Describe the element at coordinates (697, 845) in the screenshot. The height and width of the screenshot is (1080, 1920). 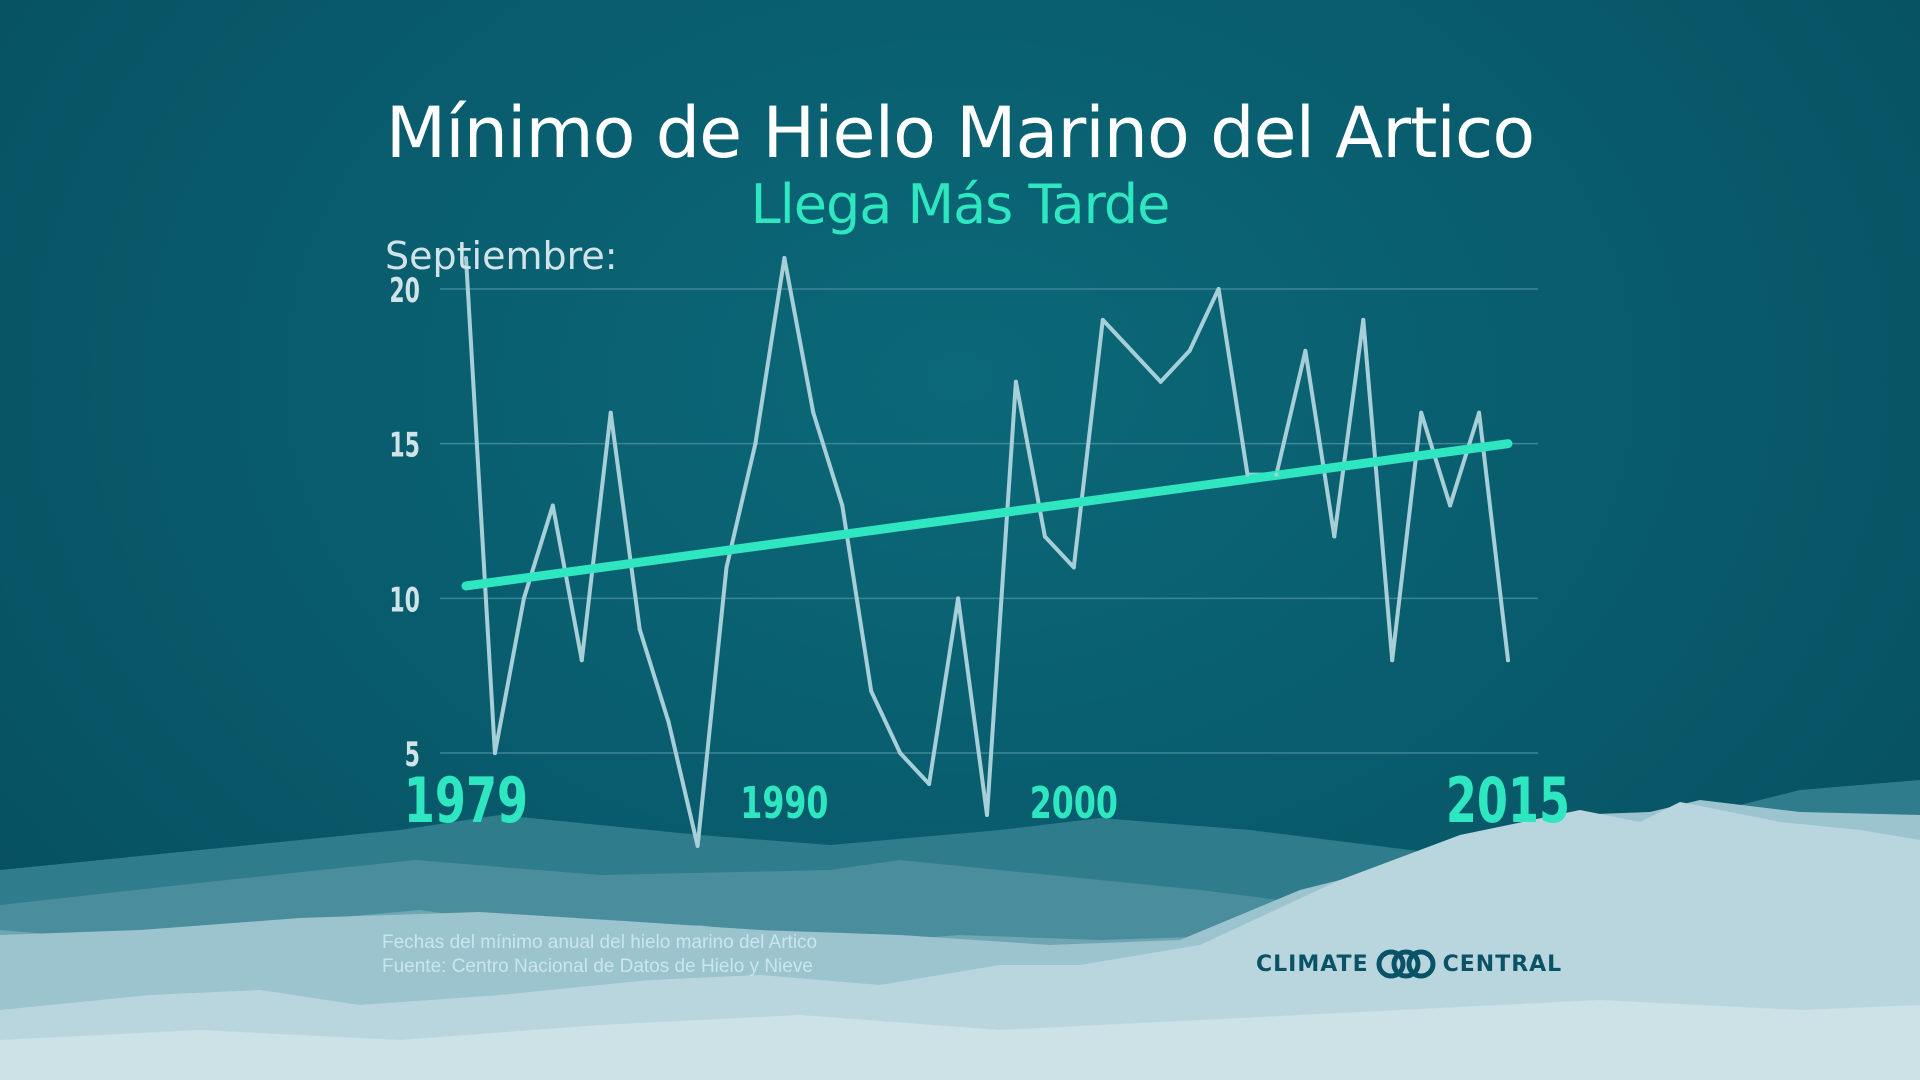
I see `data-point-1987` at that location.